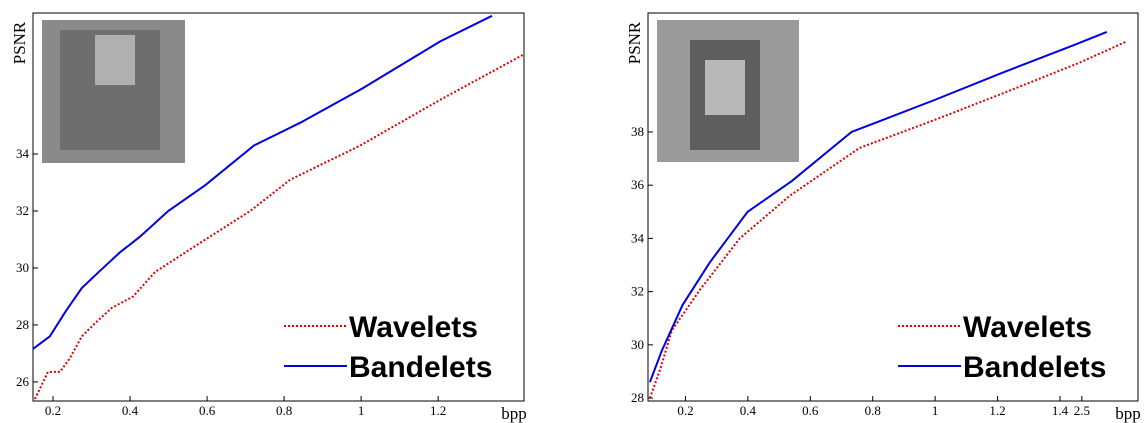  What do you see at coordinates (1082, 410) in the screenshot?
I see `x-tick-label: 2.5` at bounding box center [1082, 410].